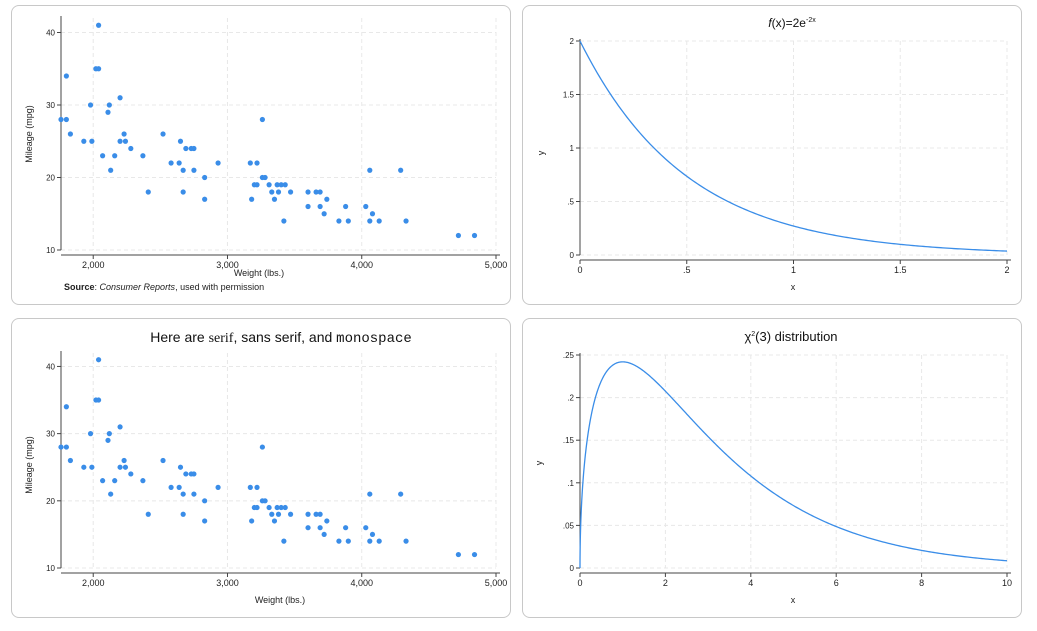  Describe the element at coordinates (79, 287) in the screenshot. I see `source-note-label: Source` at that location.